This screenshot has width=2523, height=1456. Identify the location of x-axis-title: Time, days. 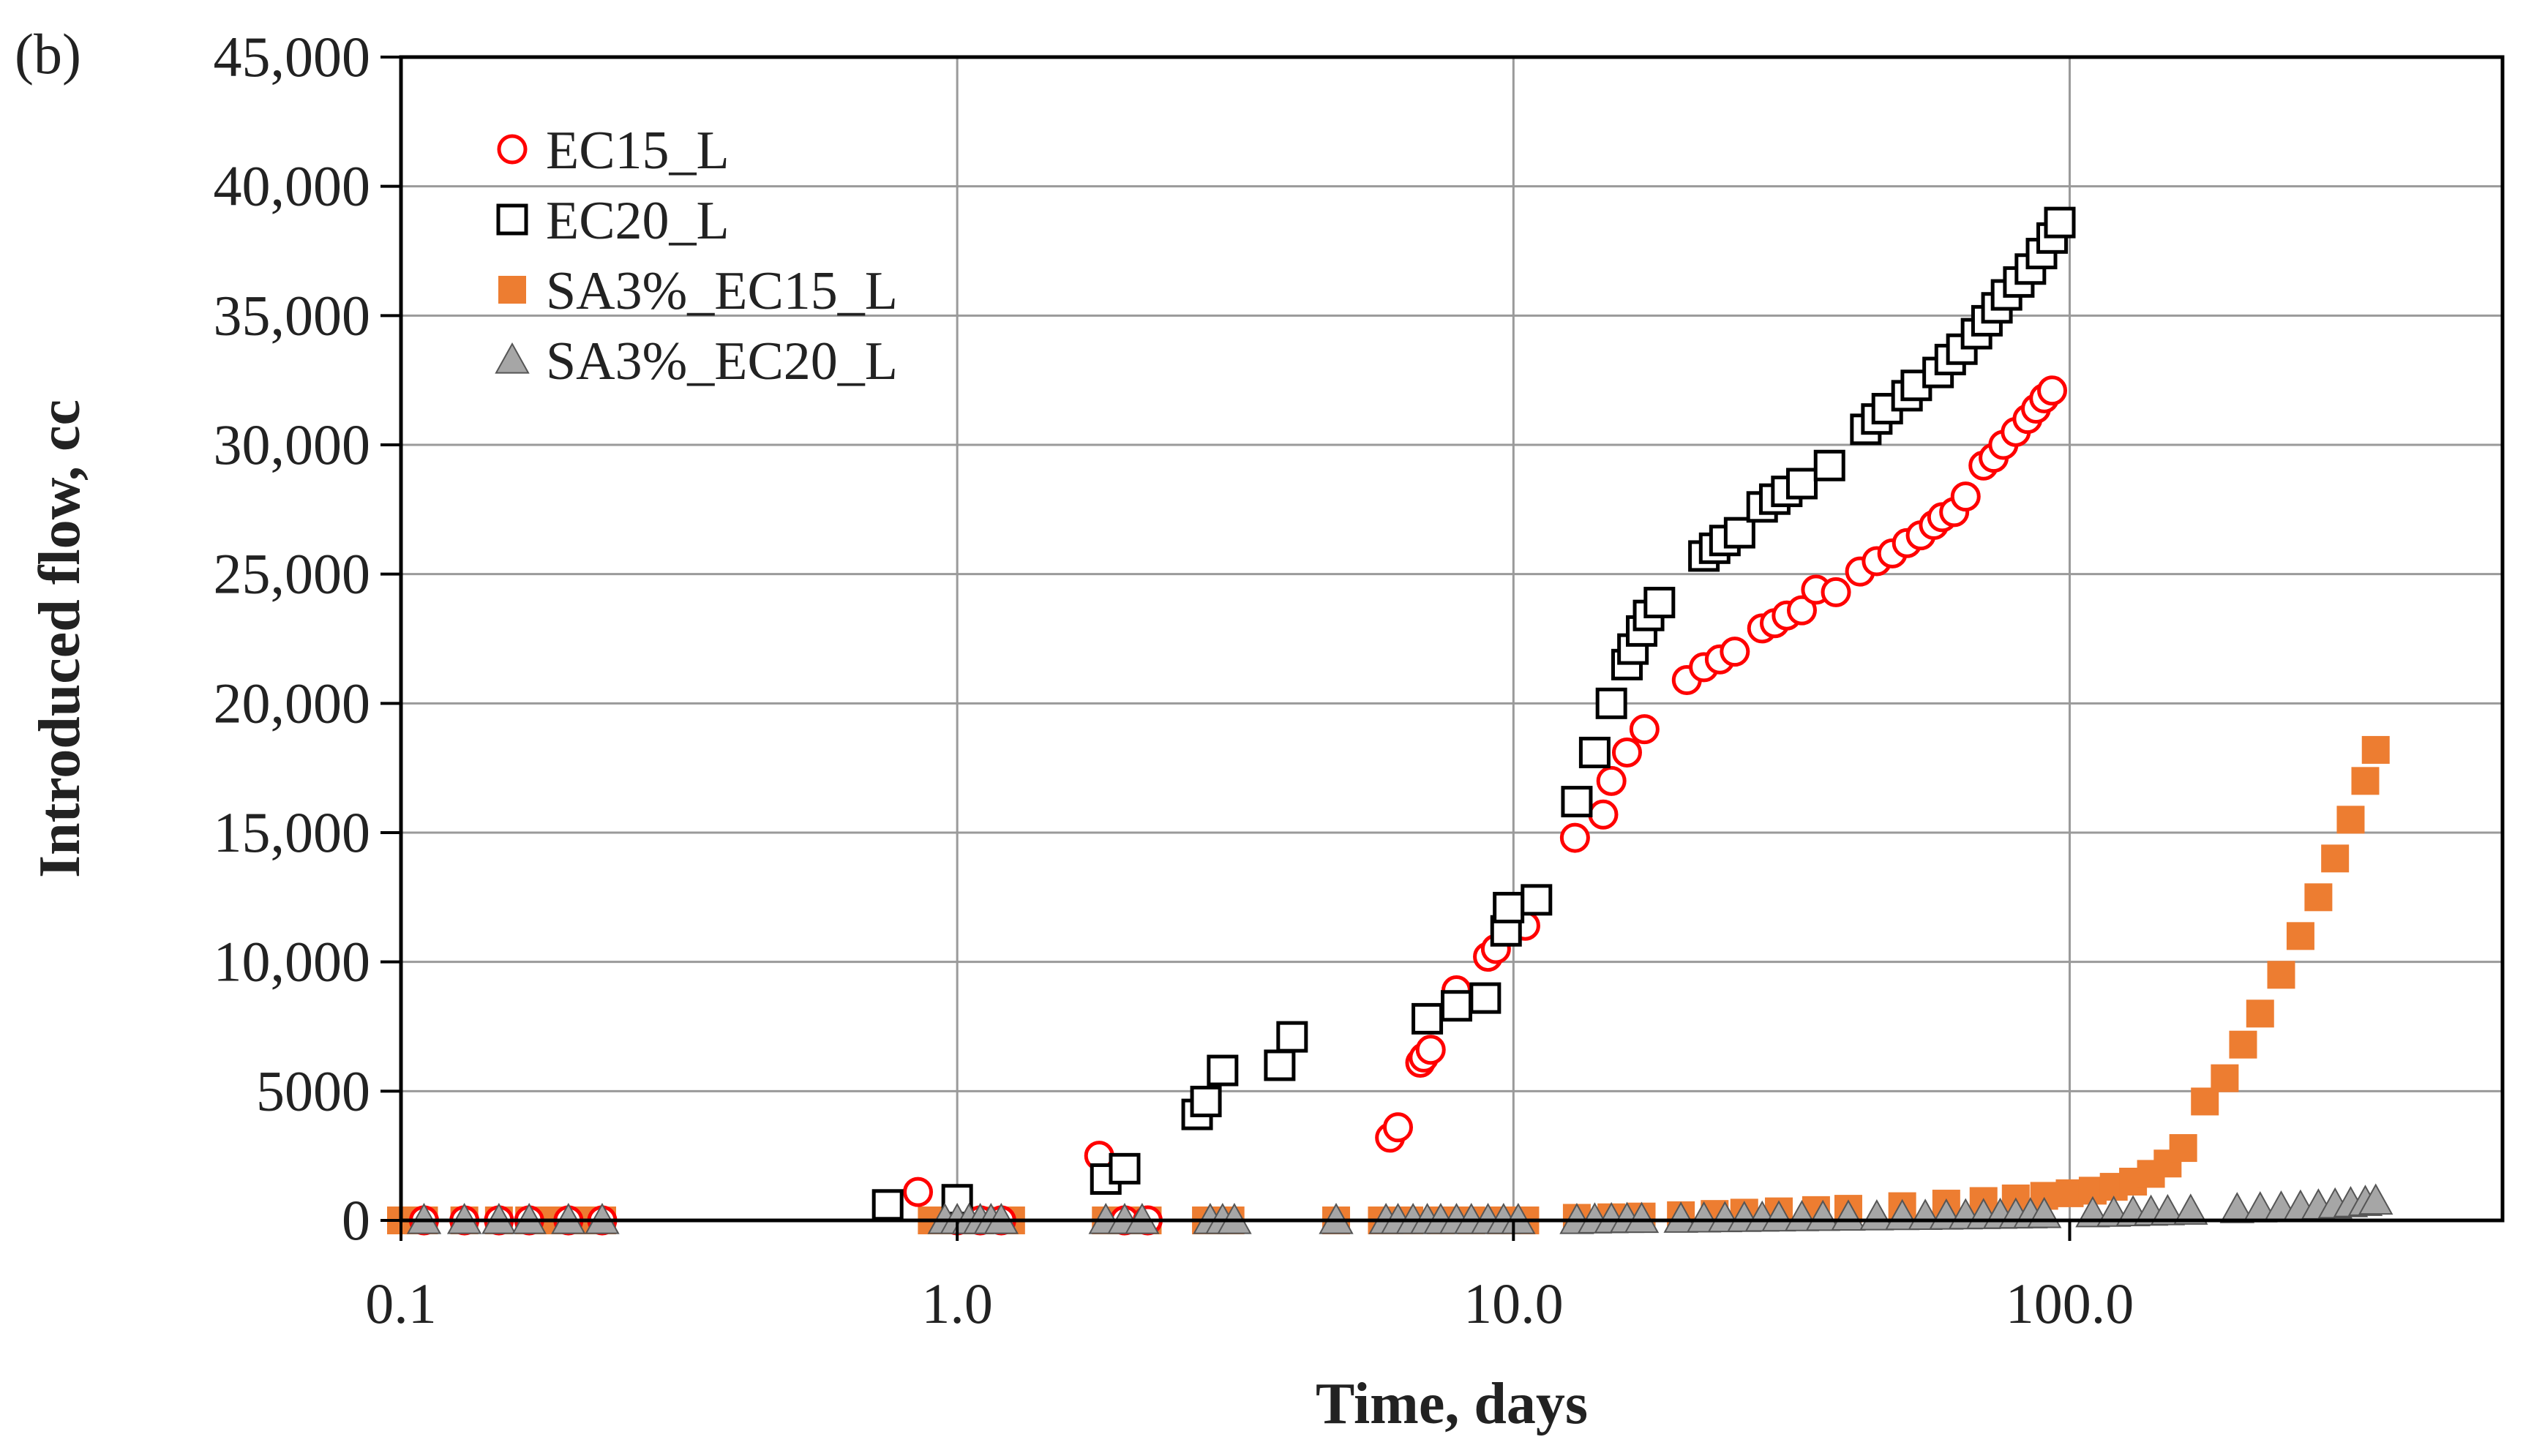
(1452, 1404).